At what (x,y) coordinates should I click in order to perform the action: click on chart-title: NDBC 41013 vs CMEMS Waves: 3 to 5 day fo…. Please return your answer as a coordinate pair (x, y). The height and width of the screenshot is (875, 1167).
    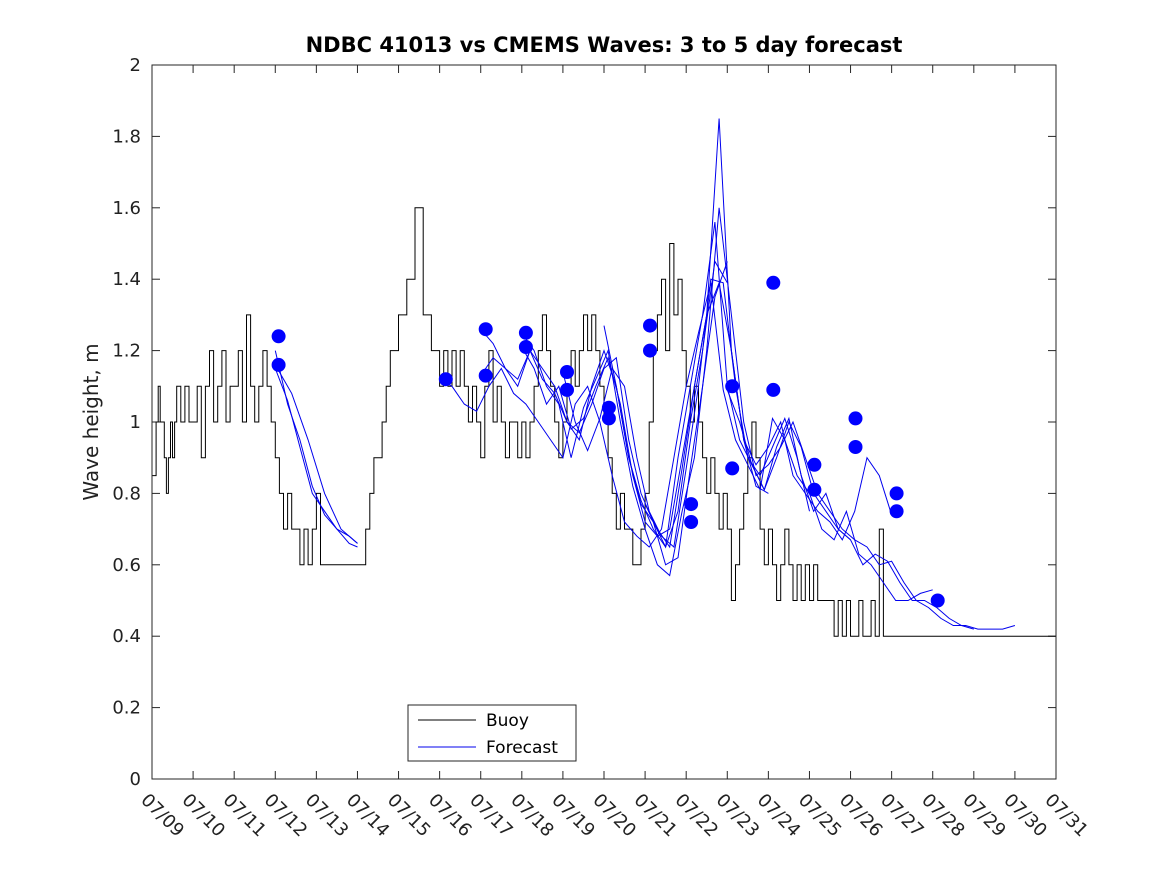
    Looking at the image, I should click on (604, 45).